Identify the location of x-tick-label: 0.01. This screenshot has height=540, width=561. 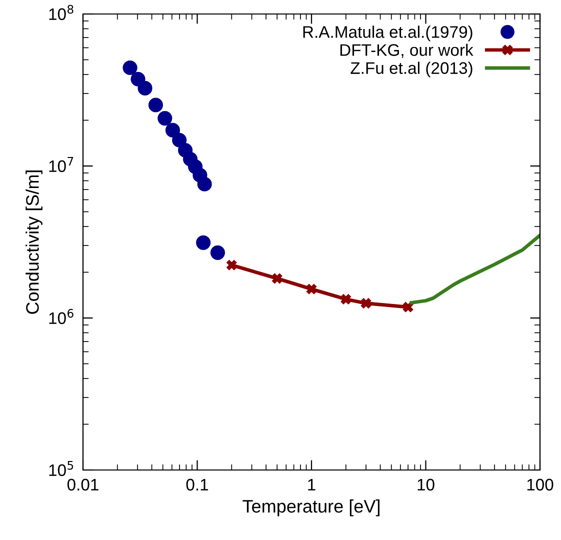
(82, 484).